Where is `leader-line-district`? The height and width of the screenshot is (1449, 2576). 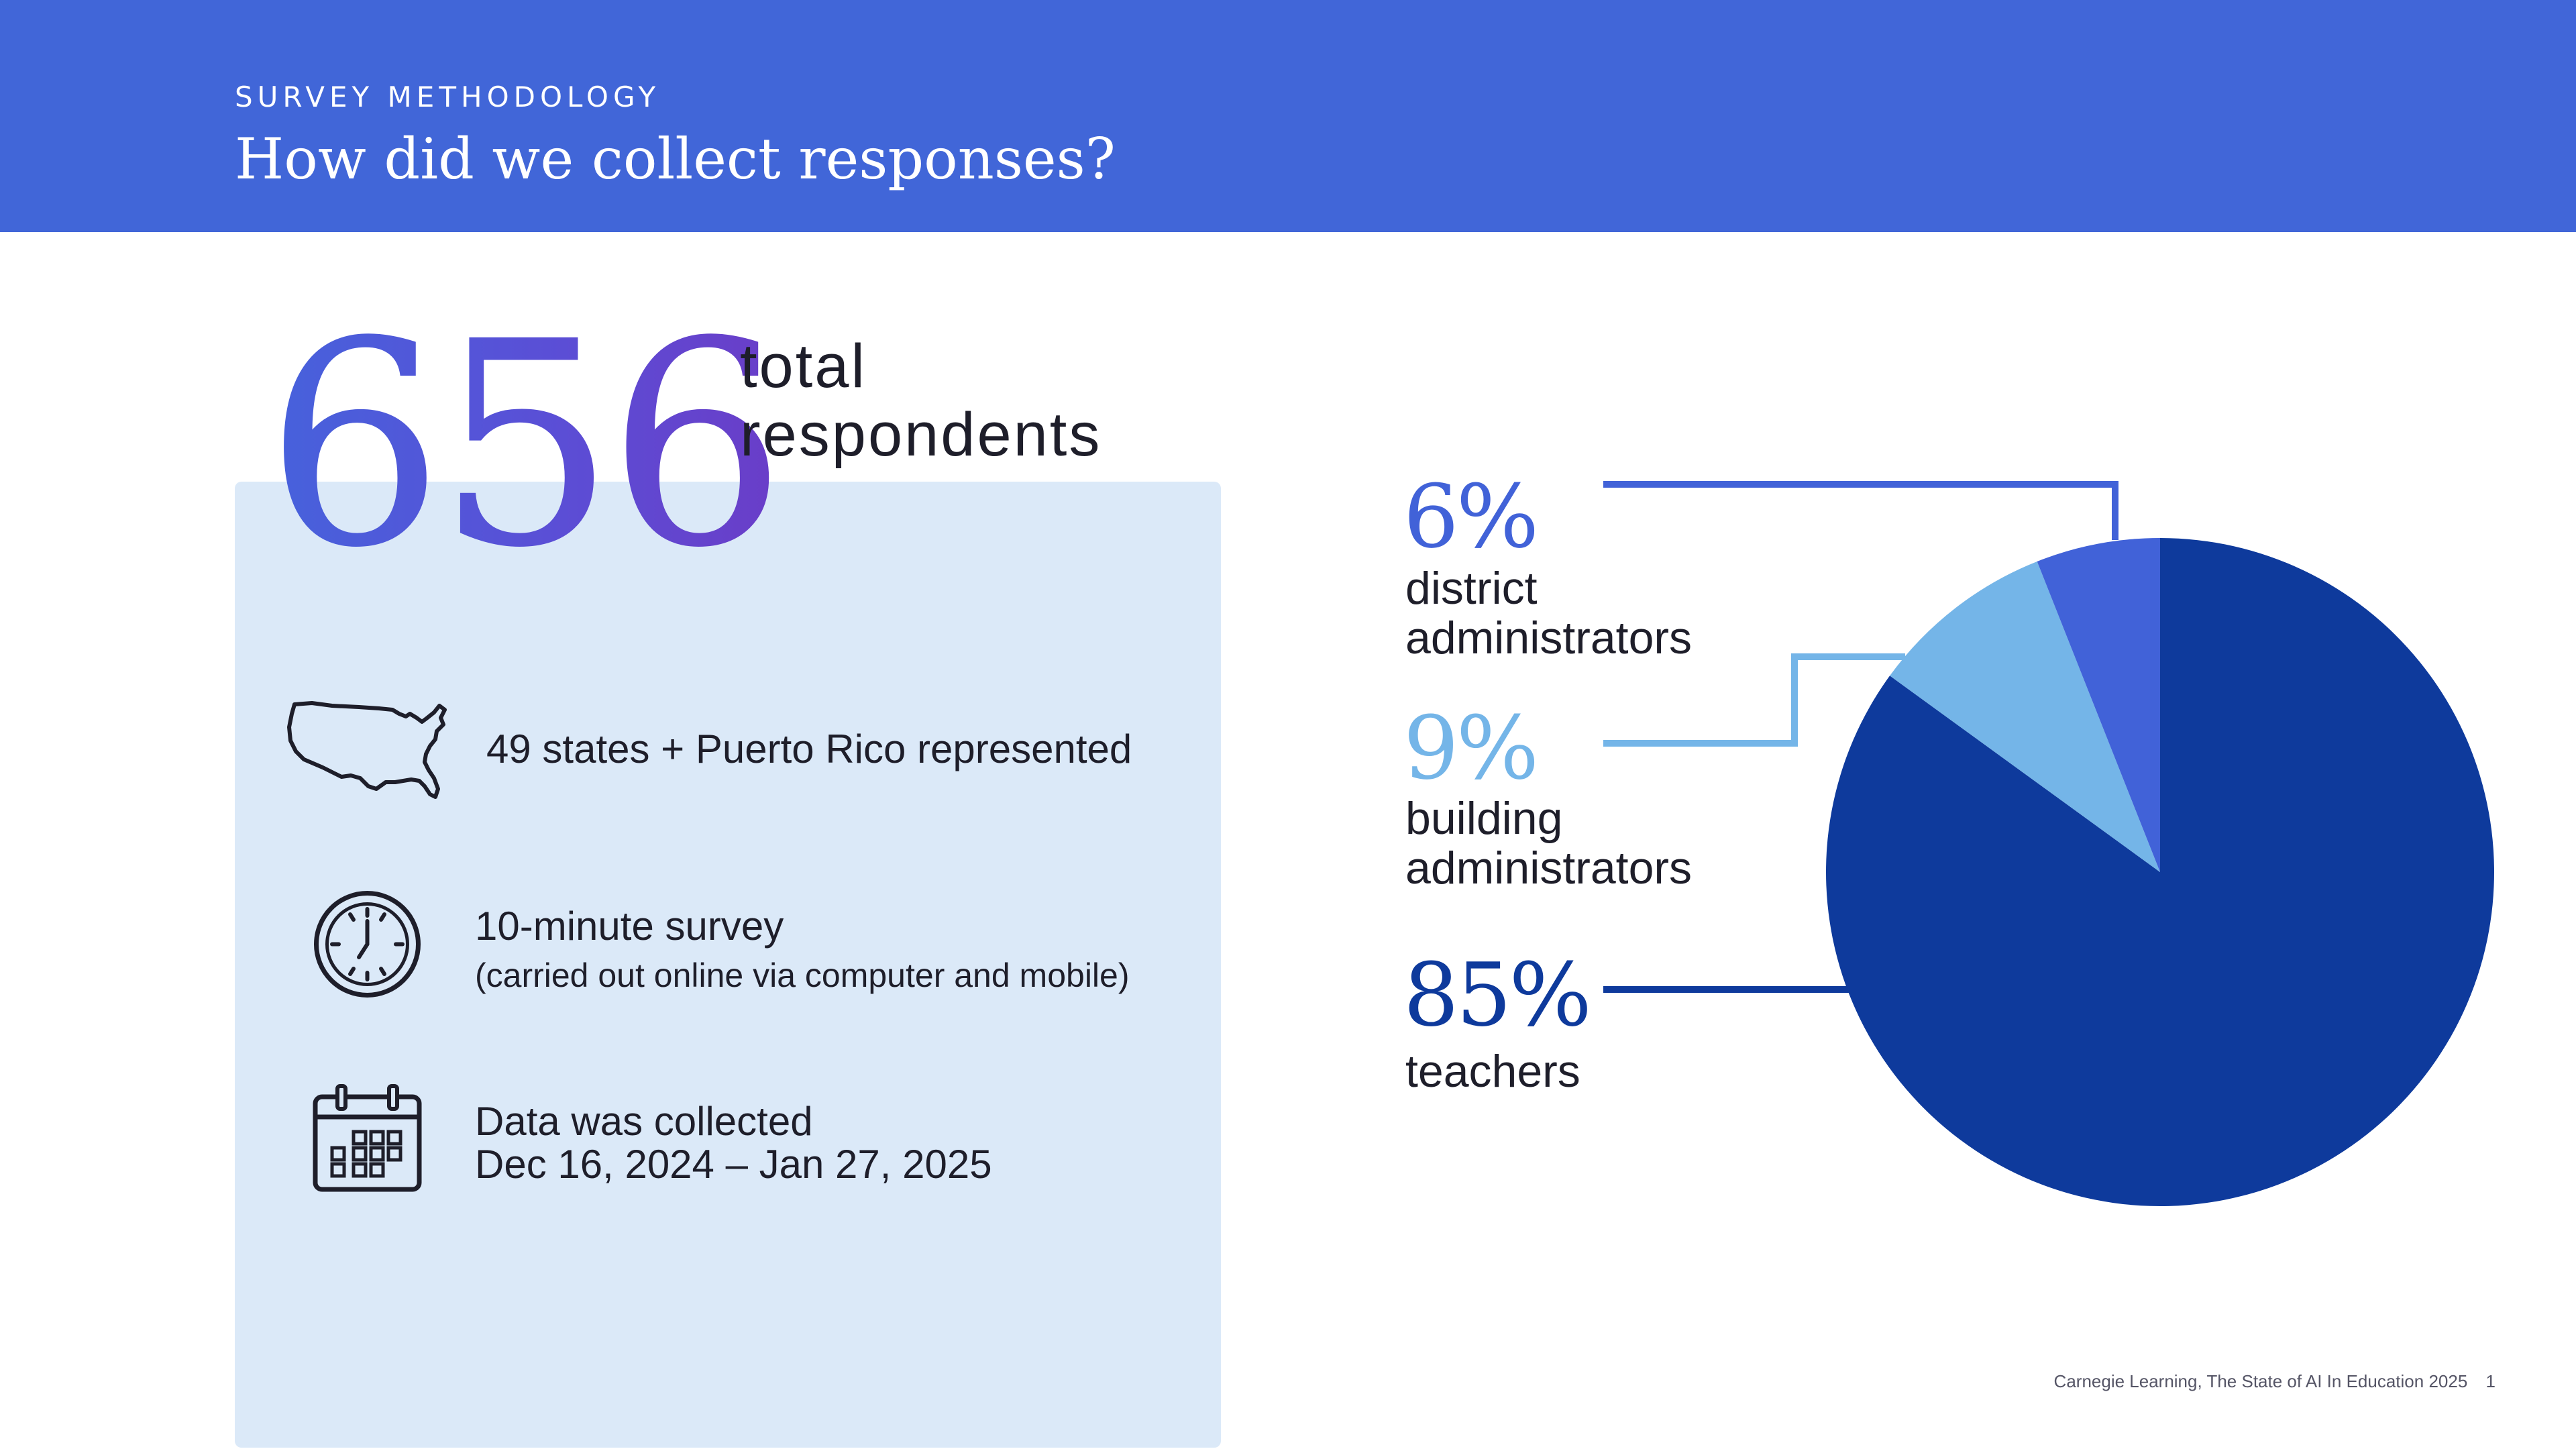
leader-line-district is located at coordinates (1860, 510).